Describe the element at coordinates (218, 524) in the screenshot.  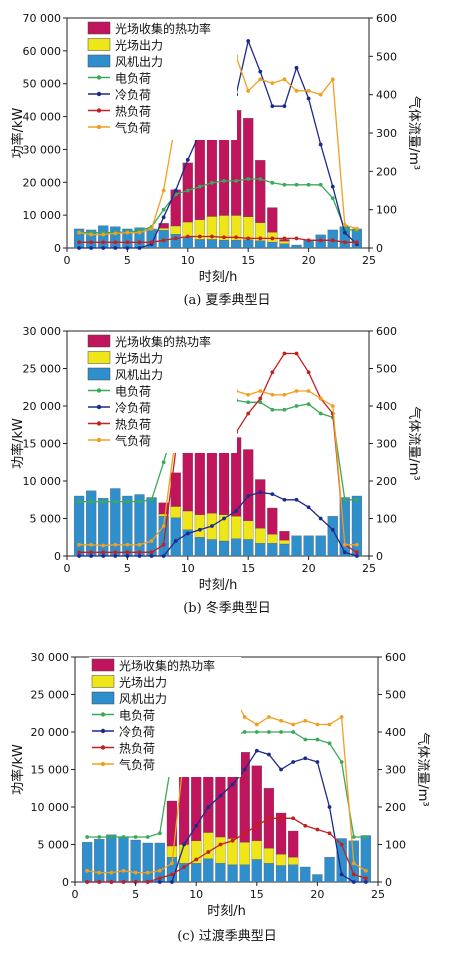
I see `series-line` at that location.